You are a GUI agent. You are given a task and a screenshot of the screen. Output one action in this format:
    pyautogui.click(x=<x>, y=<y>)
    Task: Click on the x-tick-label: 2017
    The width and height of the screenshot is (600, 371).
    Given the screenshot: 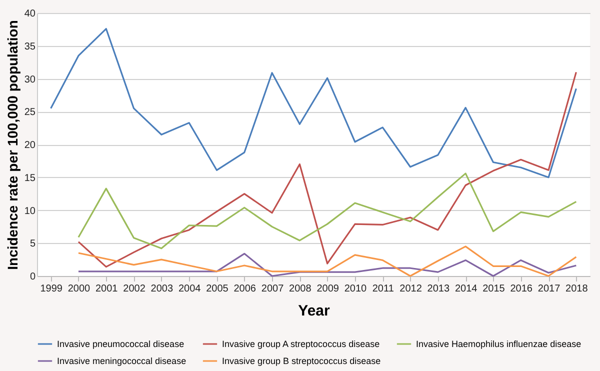 What is the action you would take?
    pyautogui.click(x=549, y=289)
    